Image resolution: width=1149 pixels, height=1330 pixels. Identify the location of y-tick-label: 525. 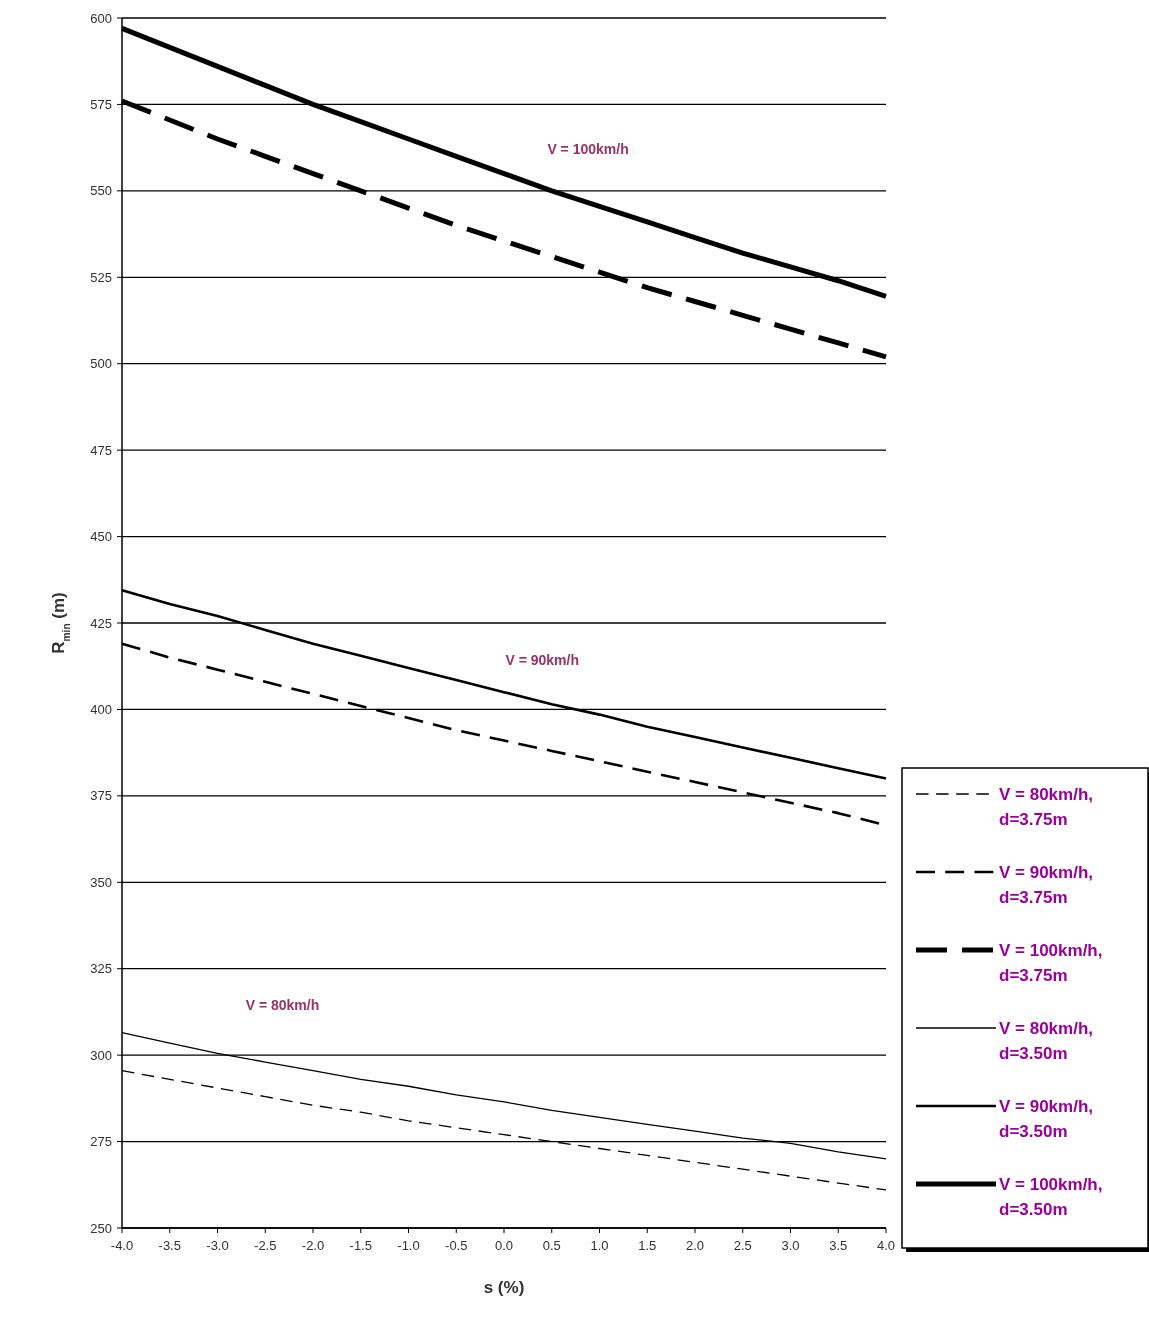
(101, 277).